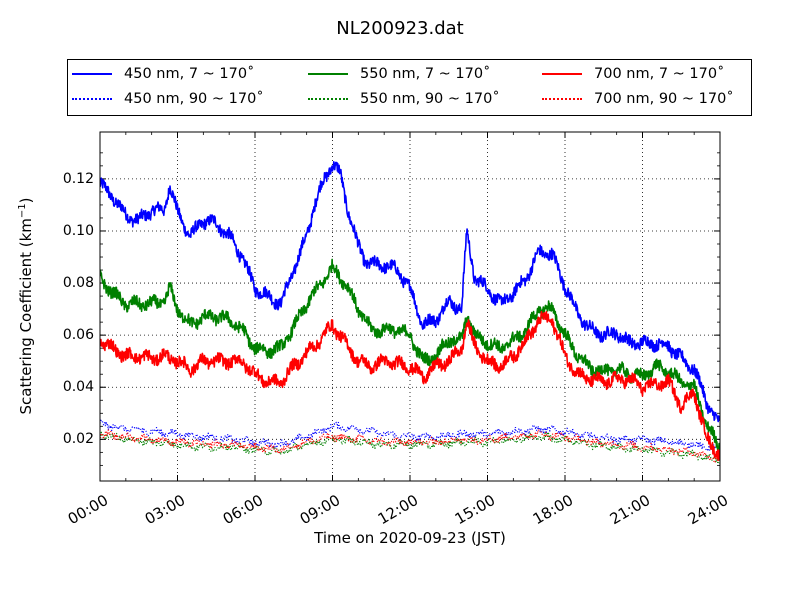 Image resolution: width=800 pixels, height=600 pixels. What do you see at coordinates (189, 74) in the screenshot?
I see `legend-label: 450 nm, 7 ~ 170˚` at bounding box center [189, 74].